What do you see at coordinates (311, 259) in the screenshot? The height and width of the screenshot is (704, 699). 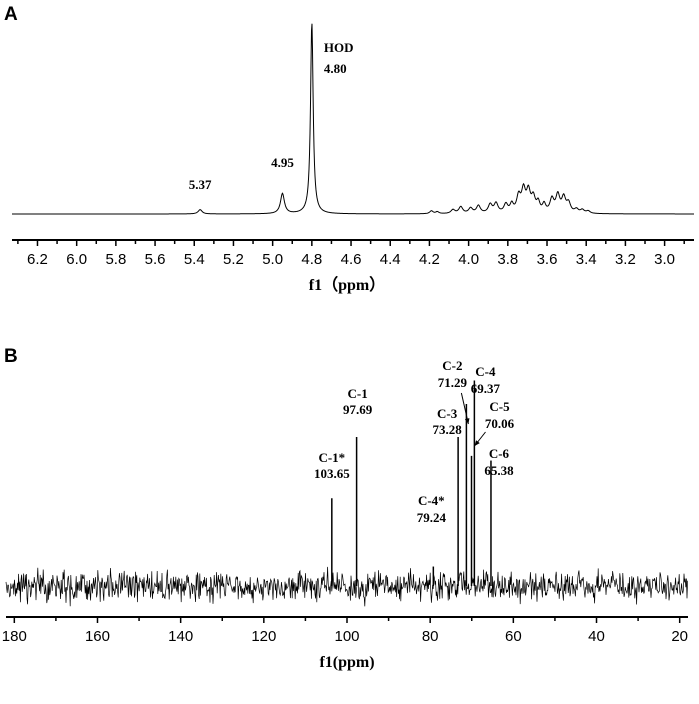 I see `x-tick-label-a: 4.8` at bounding box center [311, 259].